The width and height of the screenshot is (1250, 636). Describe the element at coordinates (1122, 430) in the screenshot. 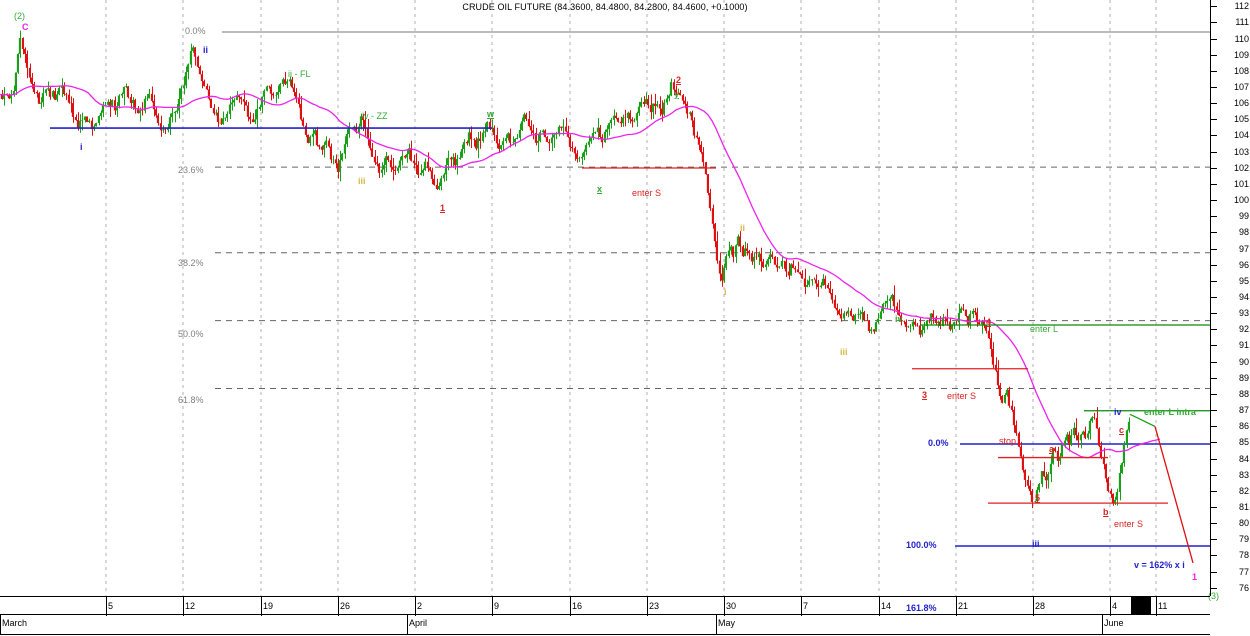

I see `chart-annotation-label: c` at that location.